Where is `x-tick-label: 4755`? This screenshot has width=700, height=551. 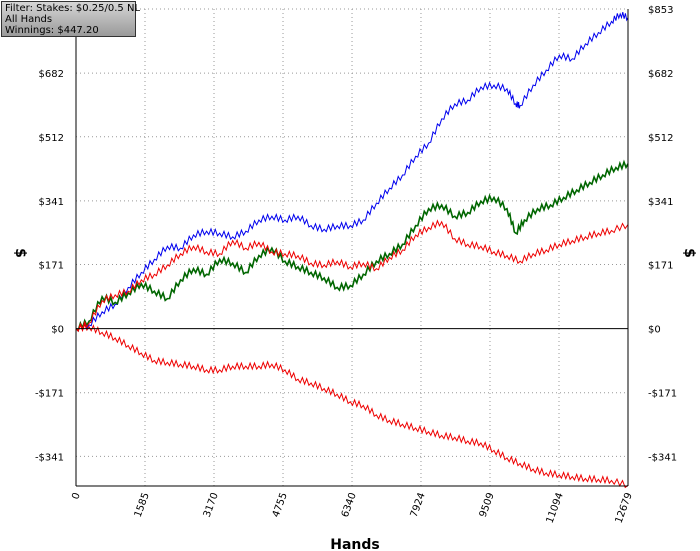
x-tick-label: 4755 is located at coordinates (280, 505).